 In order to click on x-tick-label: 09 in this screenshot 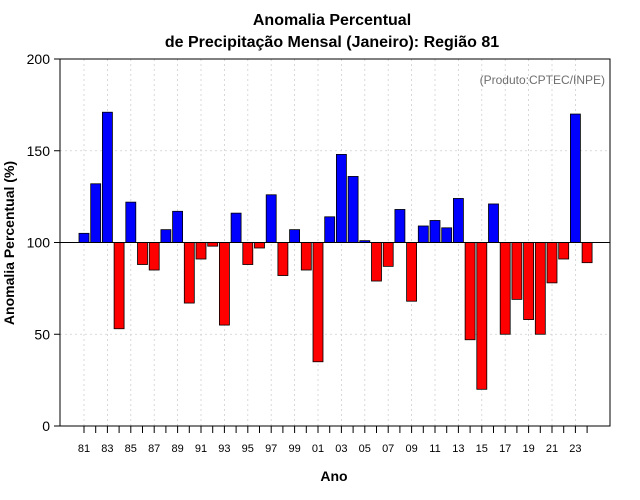, I will do `click(411, 449)`.